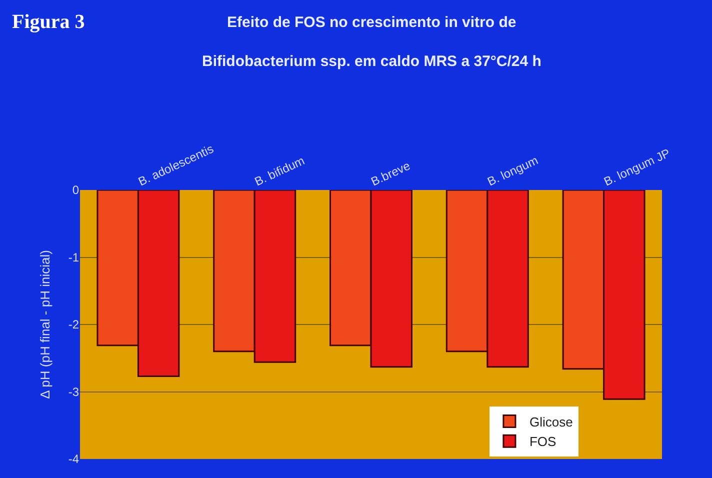 This screenshot has height=478, width=712. I want to click on text: Figura 3, so click(48, 22).